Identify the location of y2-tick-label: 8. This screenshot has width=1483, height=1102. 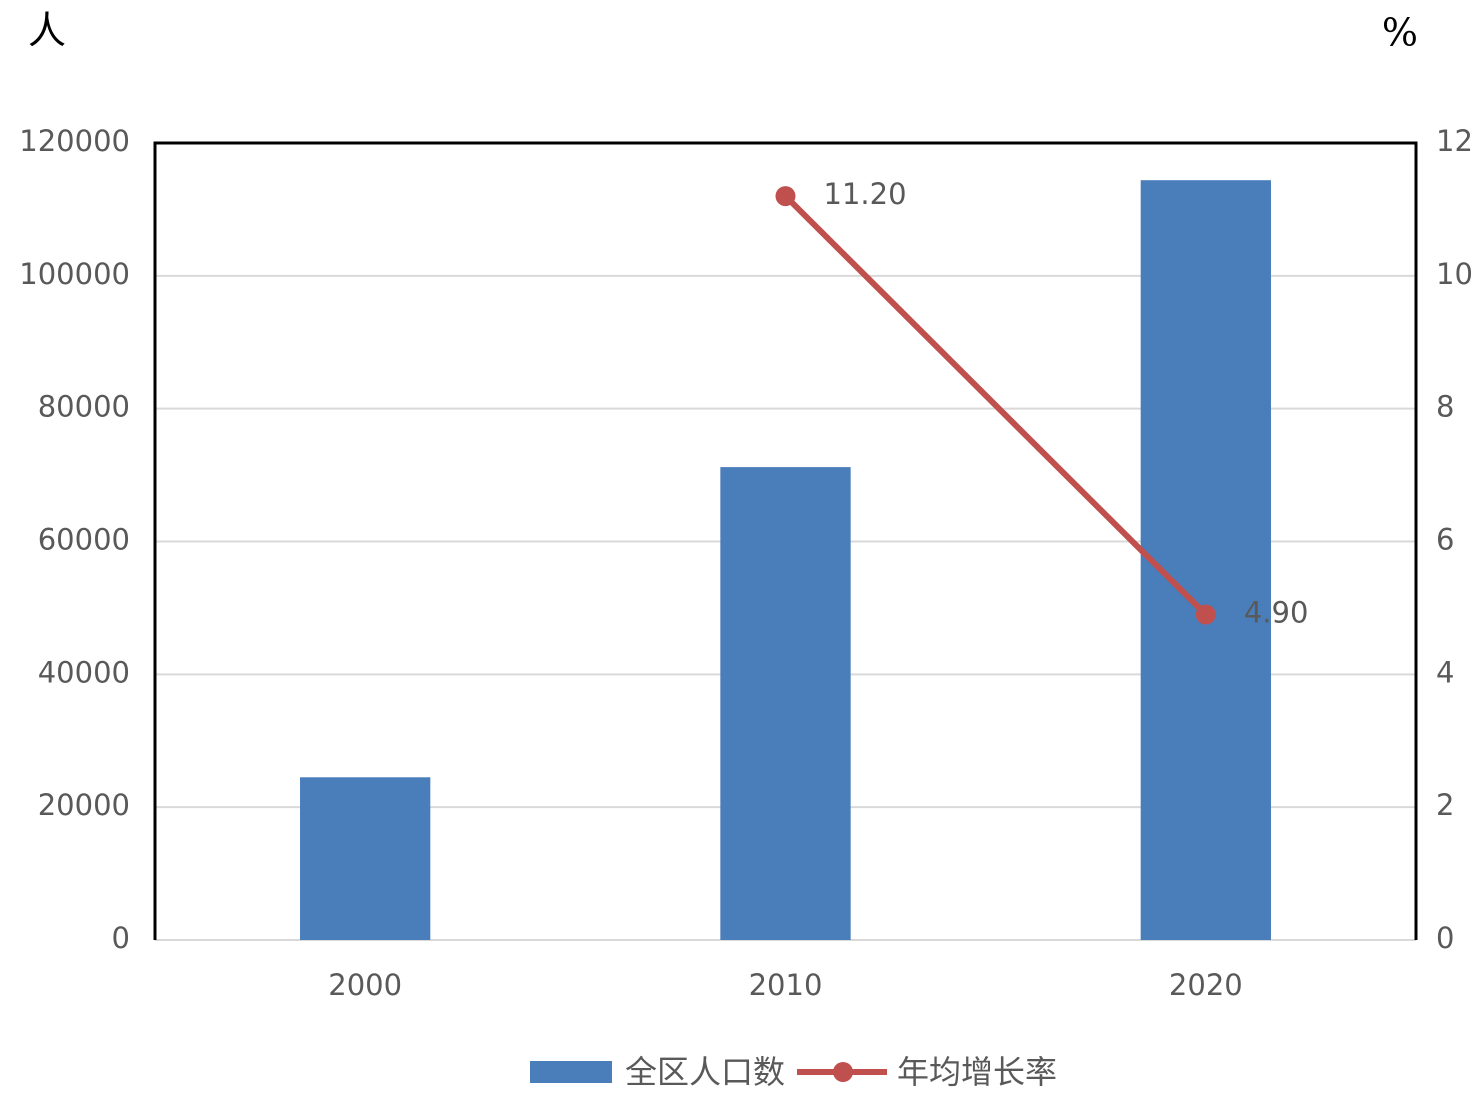
(1445, 407).